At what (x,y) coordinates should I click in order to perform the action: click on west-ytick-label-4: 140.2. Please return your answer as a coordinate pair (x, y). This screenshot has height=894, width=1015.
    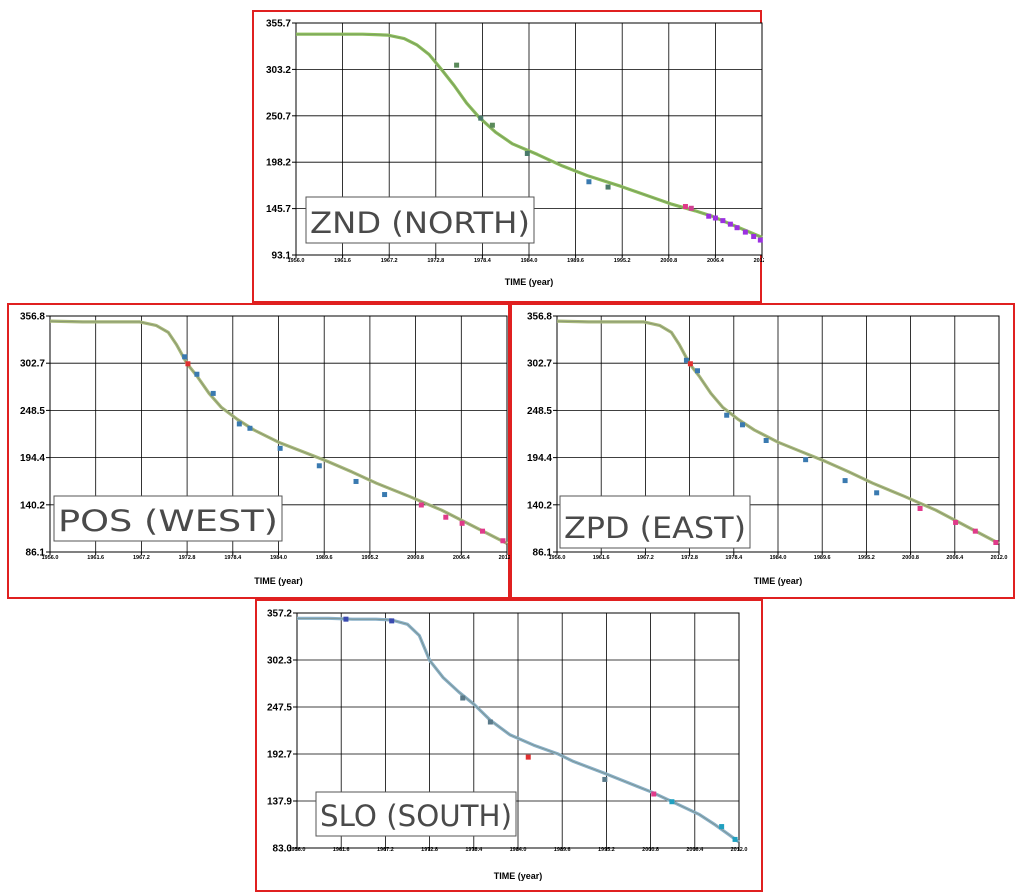
    Looking at the image, I should click on (32, 505).